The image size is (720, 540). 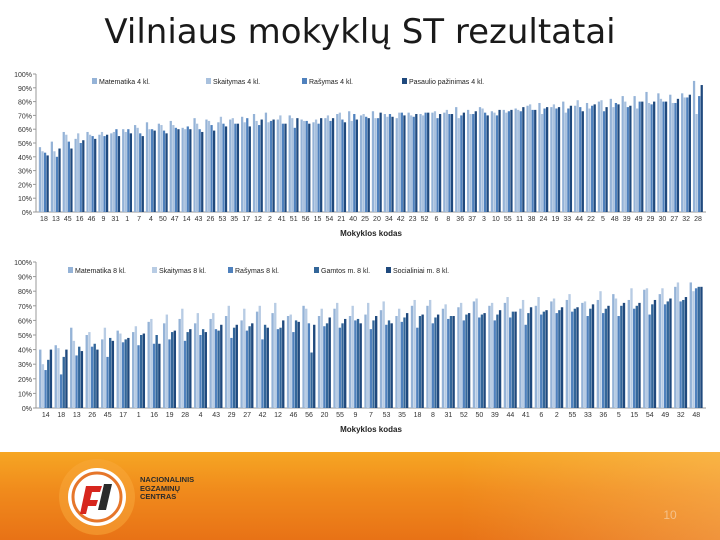 What do you see at coordinates (100, 271) in the screenshot?
I see `legend-label: Matematika 8 kl.` at bounding box center [100, 271].